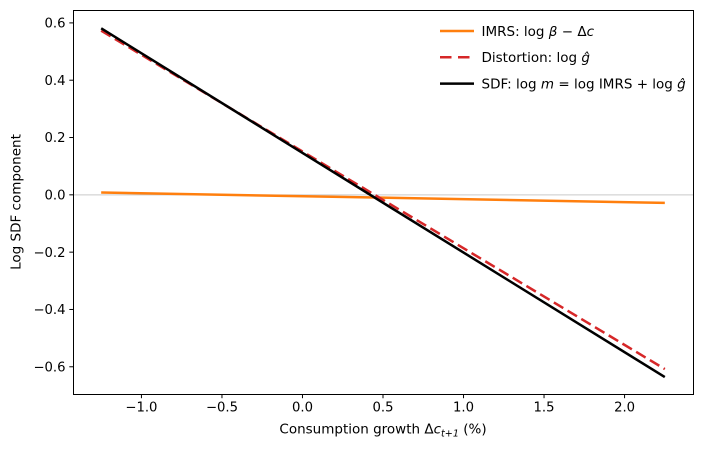 Image resolution: width=703 pixels, height=452 pixels. What do you see at coordinates (49, 310) in the screenshot?
I see `y-tick-label: −0.4` at bounding box center [49, 310].